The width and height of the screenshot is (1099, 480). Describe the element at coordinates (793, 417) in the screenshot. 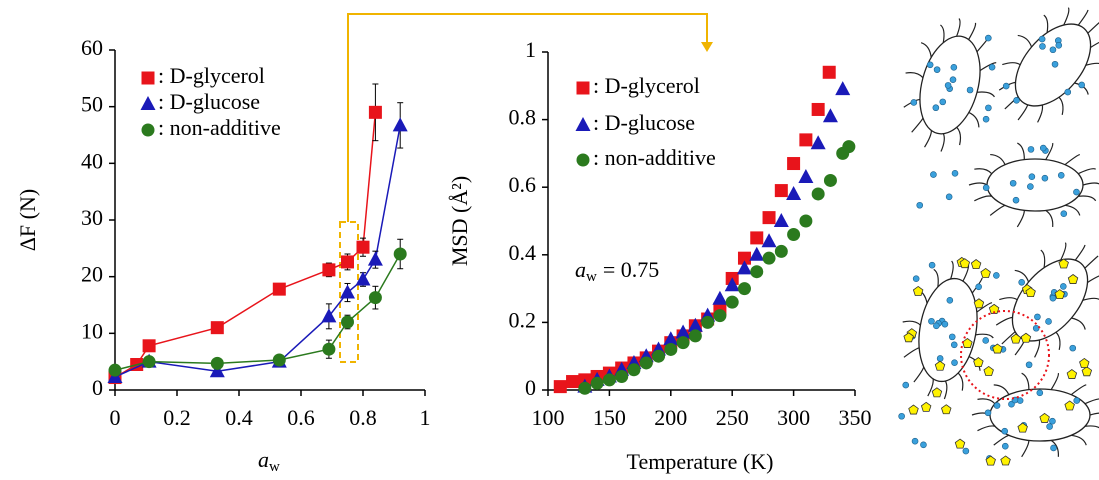

I see `x-tick-label: 300` at that location.